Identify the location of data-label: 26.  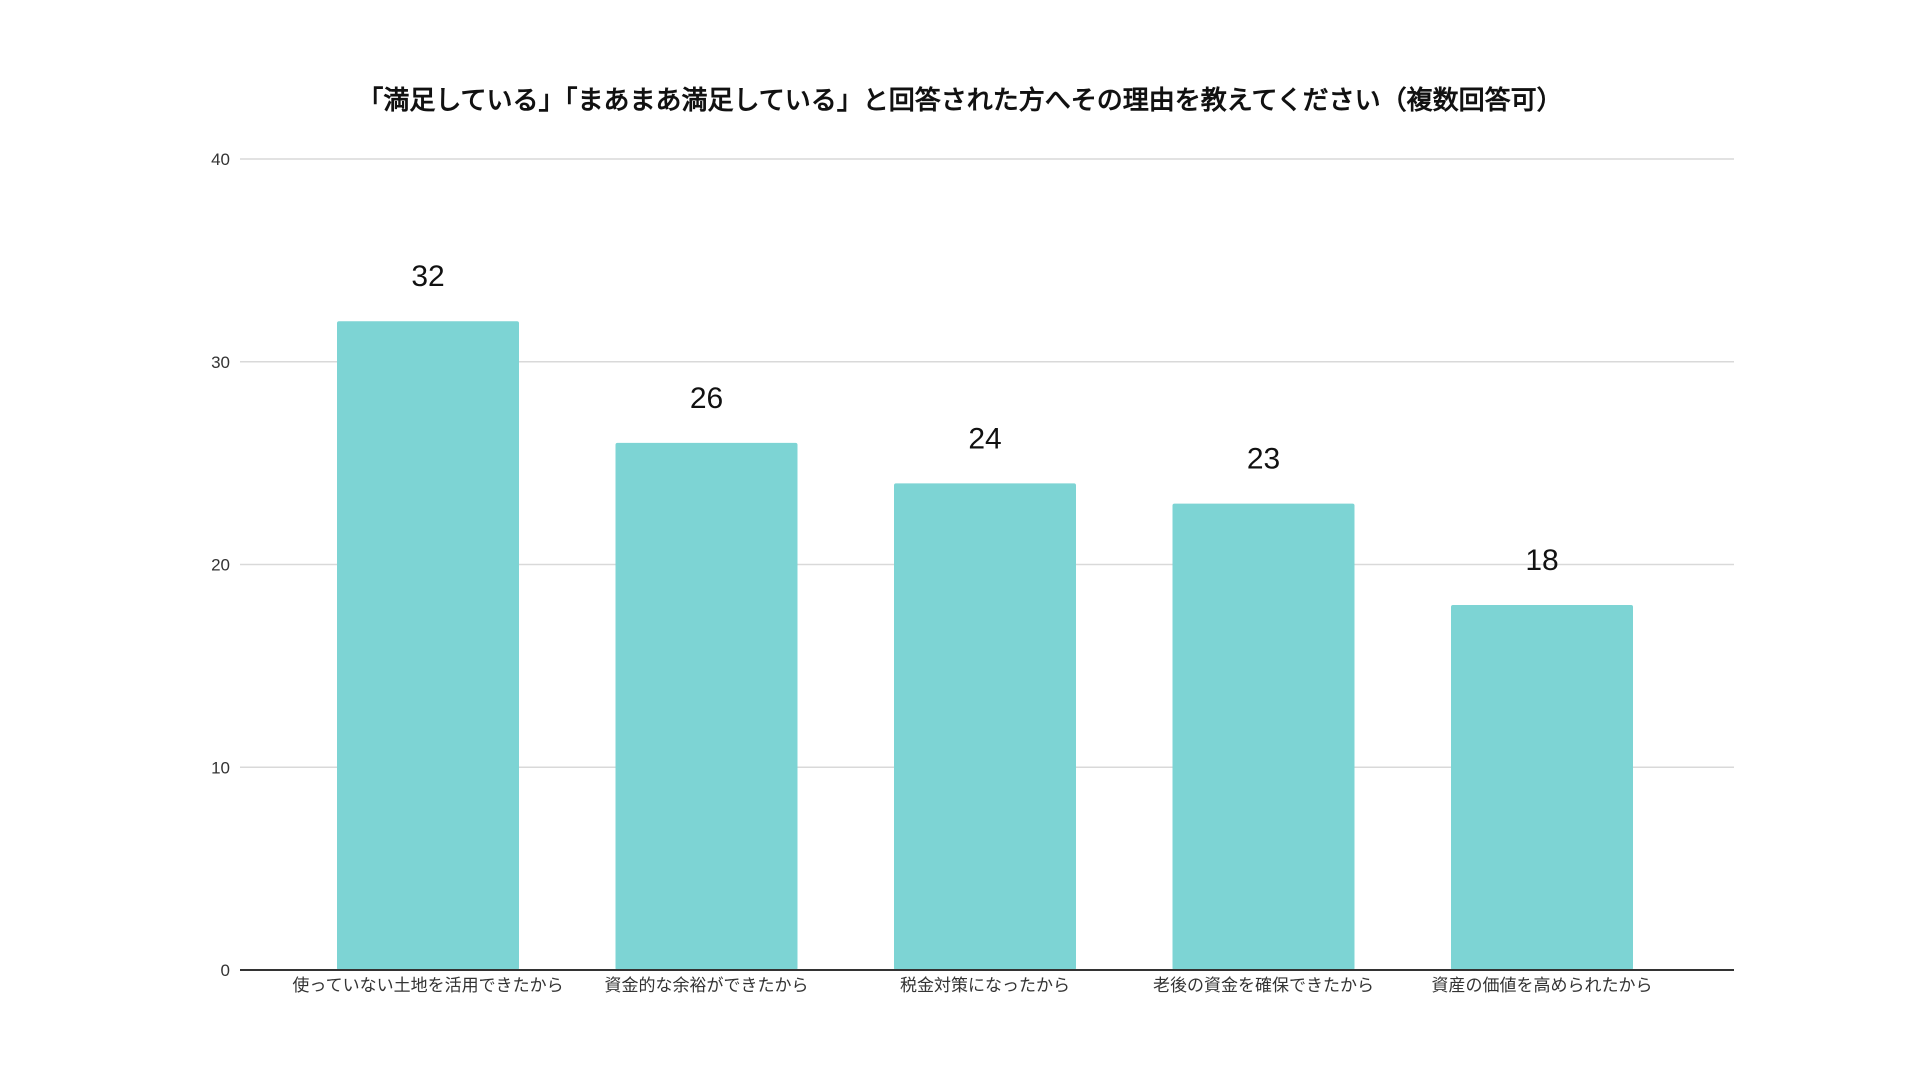
(706, 398).